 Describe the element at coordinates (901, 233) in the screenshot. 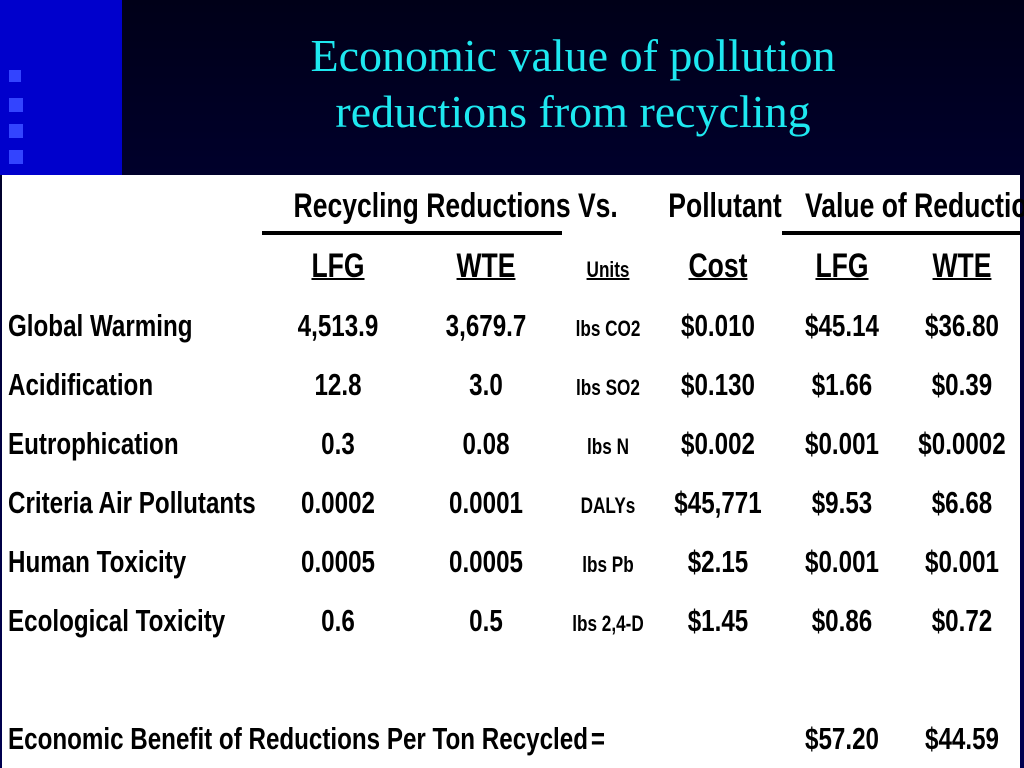

I see `value-underline` at that location.